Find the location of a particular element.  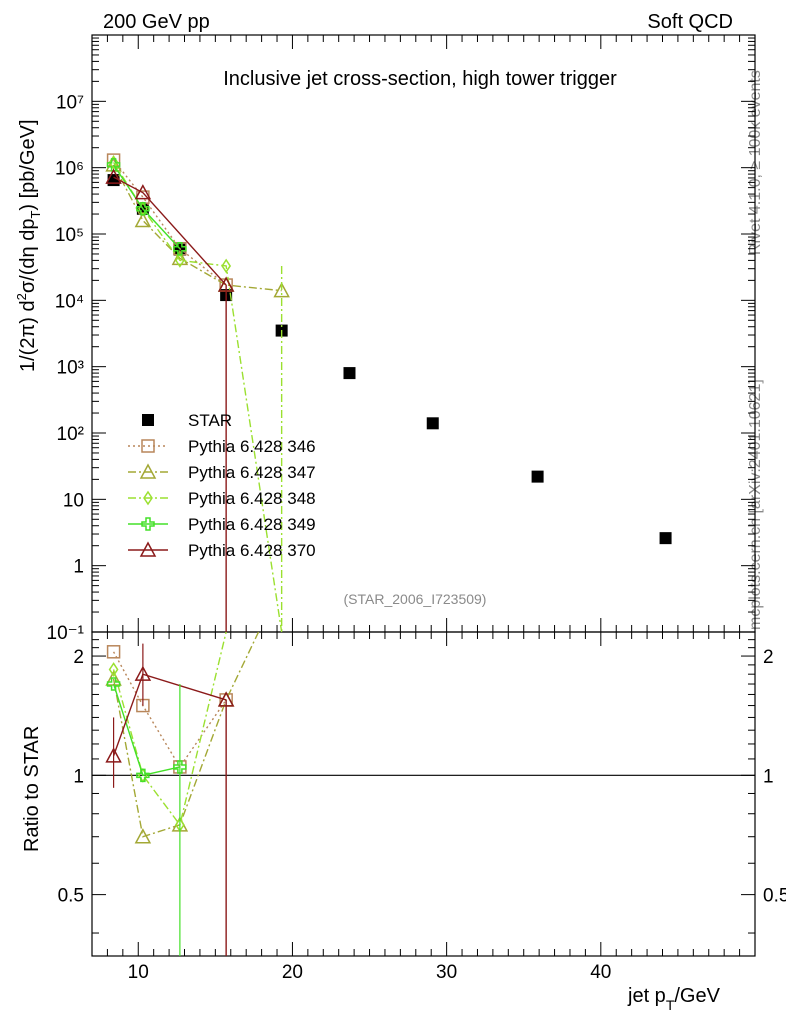

y-tick-label: 10³ is located at coordinates (70, 368).